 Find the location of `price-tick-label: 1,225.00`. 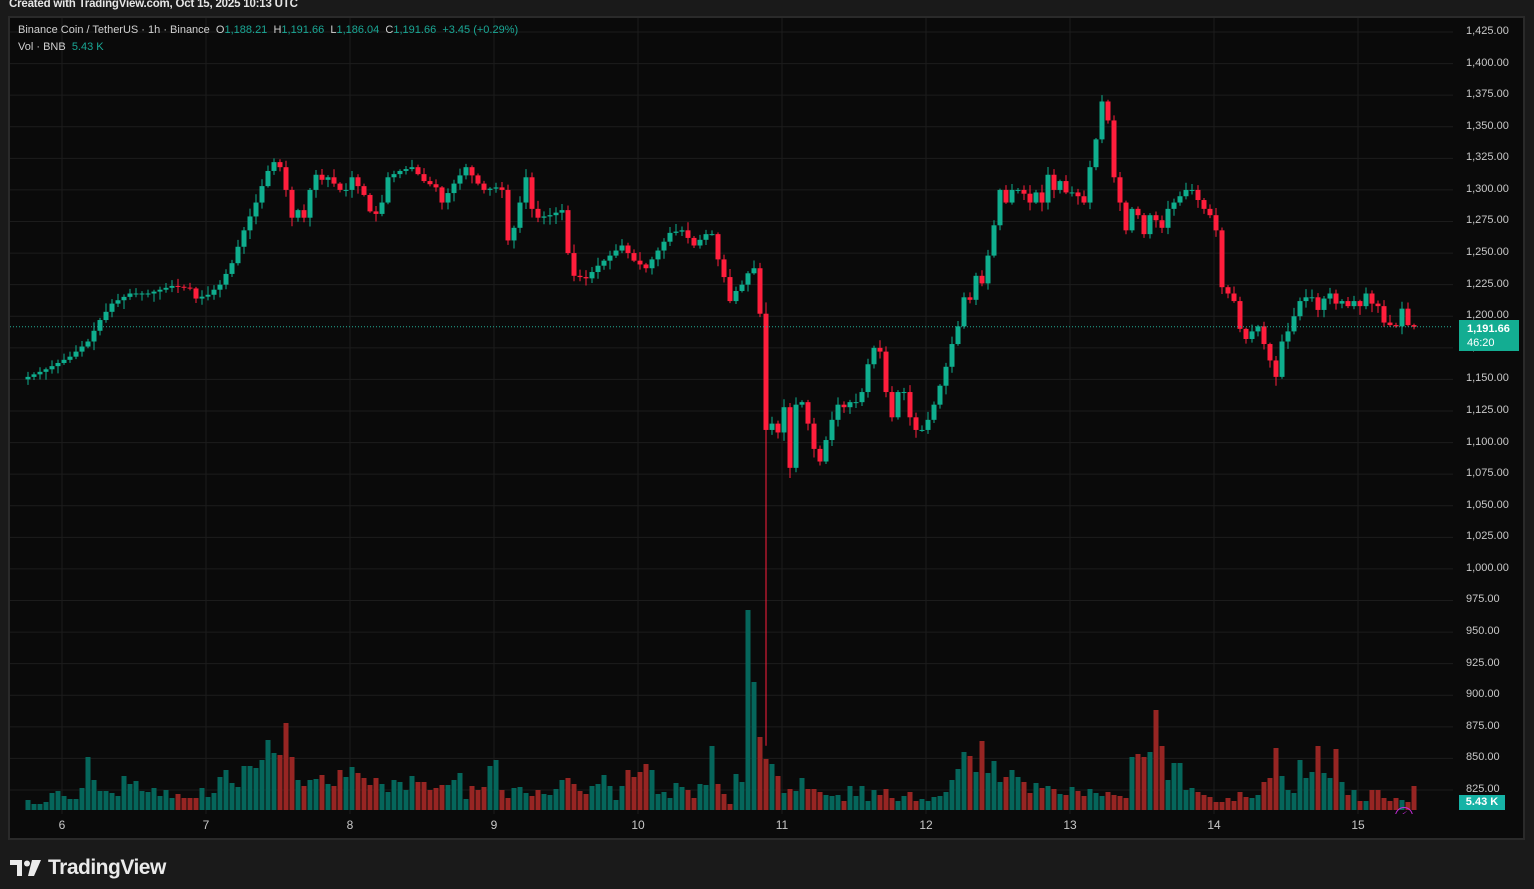

price-tick-label: 1,225.00 is located at coordinates (1487, 283).